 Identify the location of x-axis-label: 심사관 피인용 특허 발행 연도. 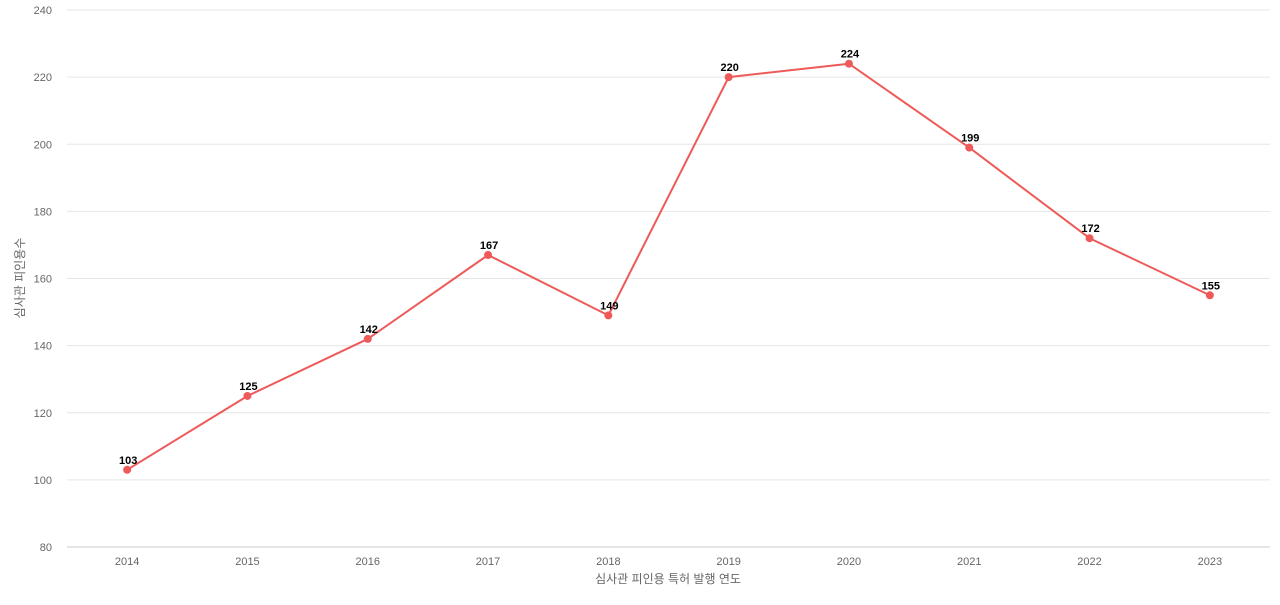
(668, 578).